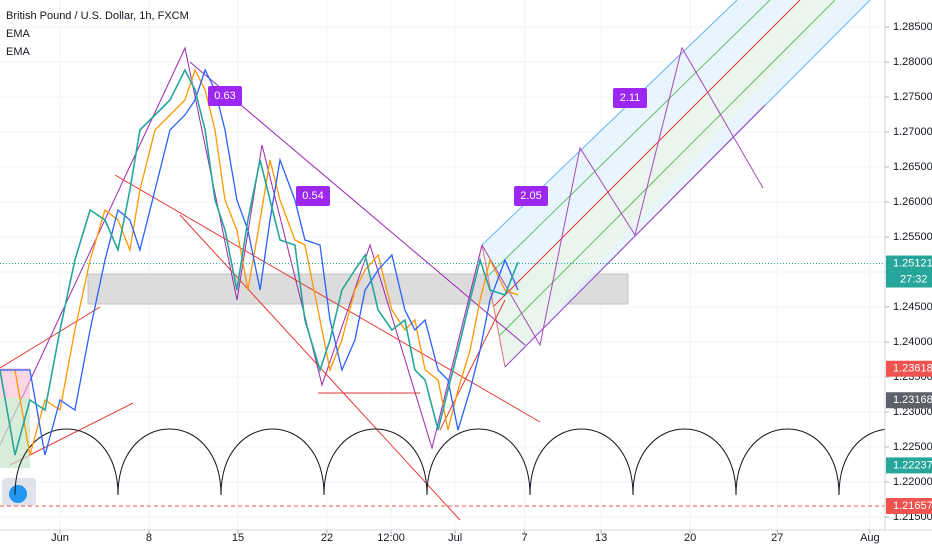 This screenshot has width=932, height=550. What do you see at coordinates (912, 447) in the screenshot?
I see `y-tick-label: 1.22500` at bounding box center [912, 447].